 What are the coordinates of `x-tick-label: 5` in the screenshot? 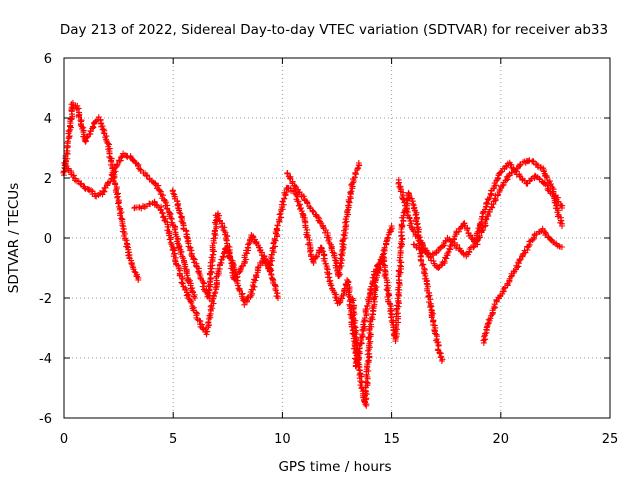 It's located at (173, 439).